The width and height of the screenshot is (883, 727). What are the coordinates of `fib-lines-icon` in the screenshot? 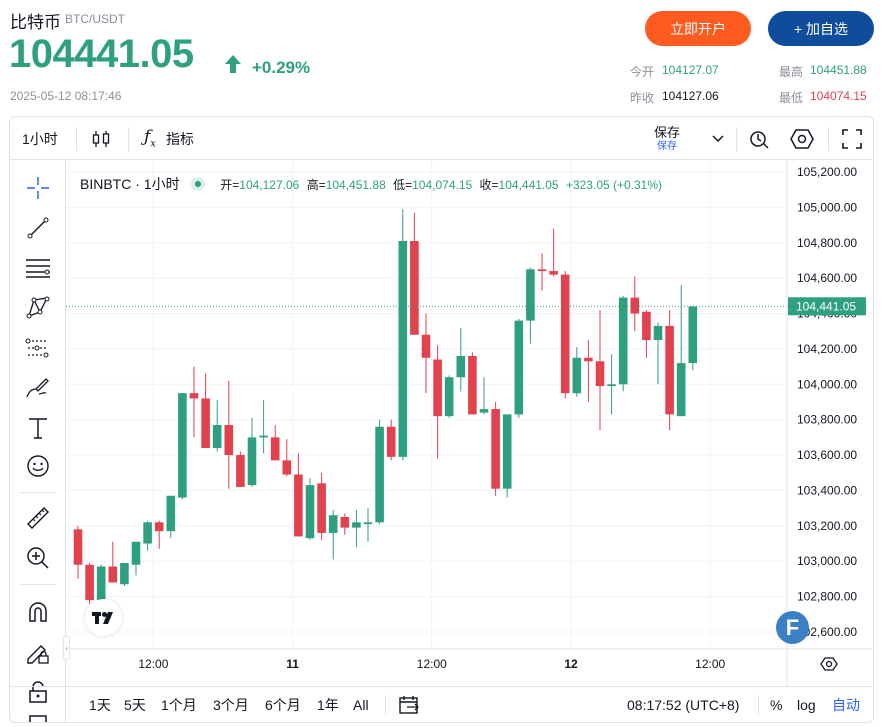 It's located at (38, 268).